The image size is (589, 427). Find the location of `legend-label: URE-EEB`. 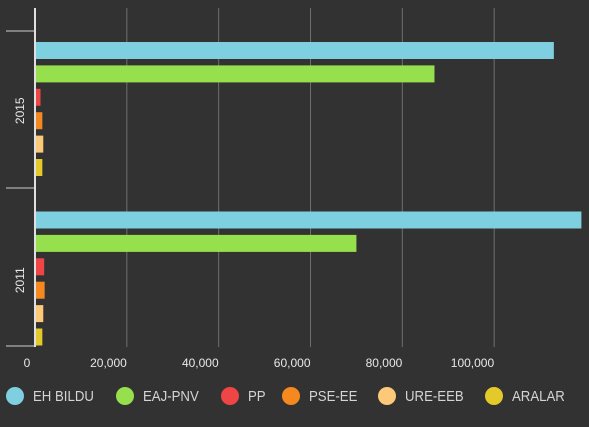

legend-label: URE-EEB is located at coordinates (434, 396).